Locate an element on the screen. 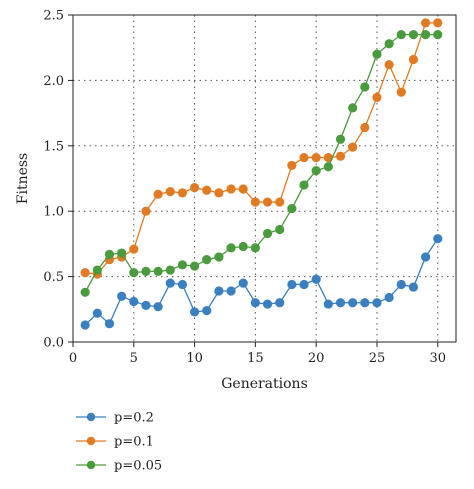 The image size is (474, 489). y-tick-label: 1.0 is located at coordinates (53, 212).